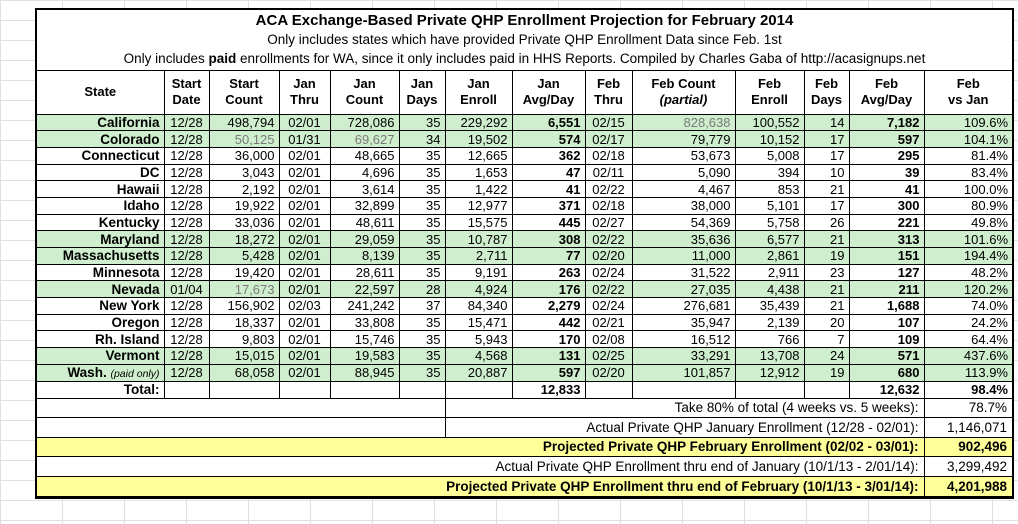 The height and width of the screenshot is (524, 1018). I want to click on total-cell-state: Total:, so click(101, 389).